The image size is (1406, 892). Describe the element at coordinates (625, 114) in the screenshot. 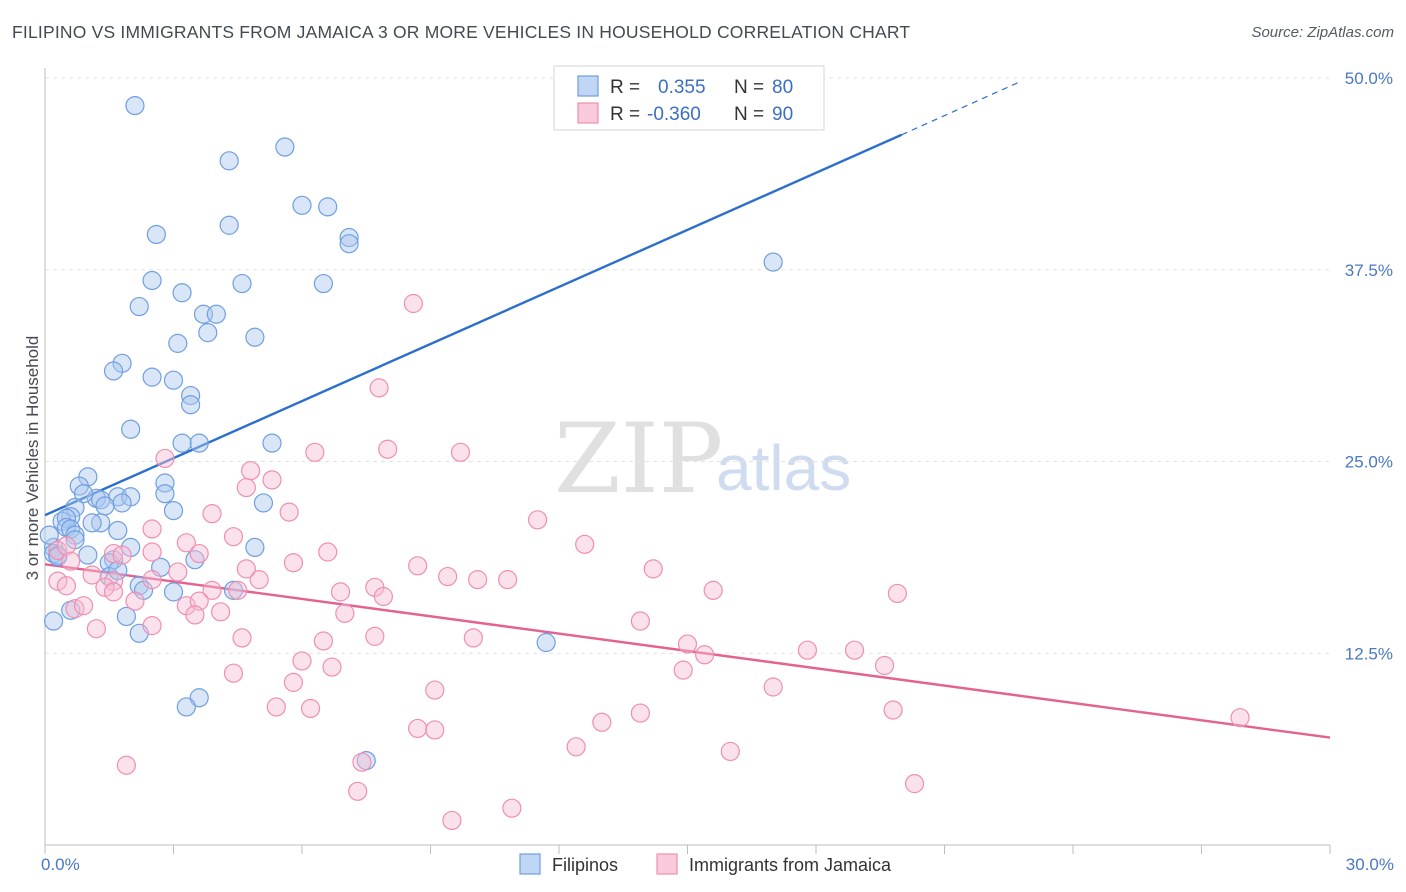

I see `legend-r-label-2: R =` at that location.